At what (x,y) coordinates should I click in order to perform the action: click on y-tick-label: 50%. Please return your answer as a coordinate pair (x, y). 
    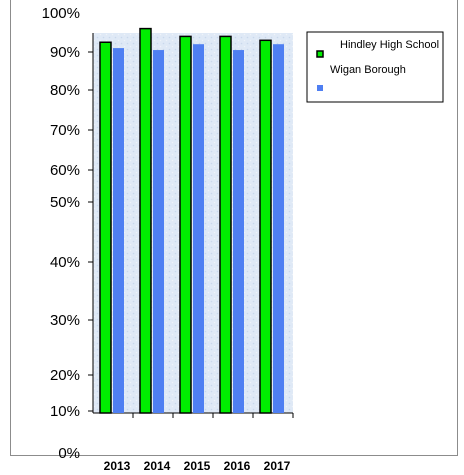
    Looking at the image, I should click on (65, 202).